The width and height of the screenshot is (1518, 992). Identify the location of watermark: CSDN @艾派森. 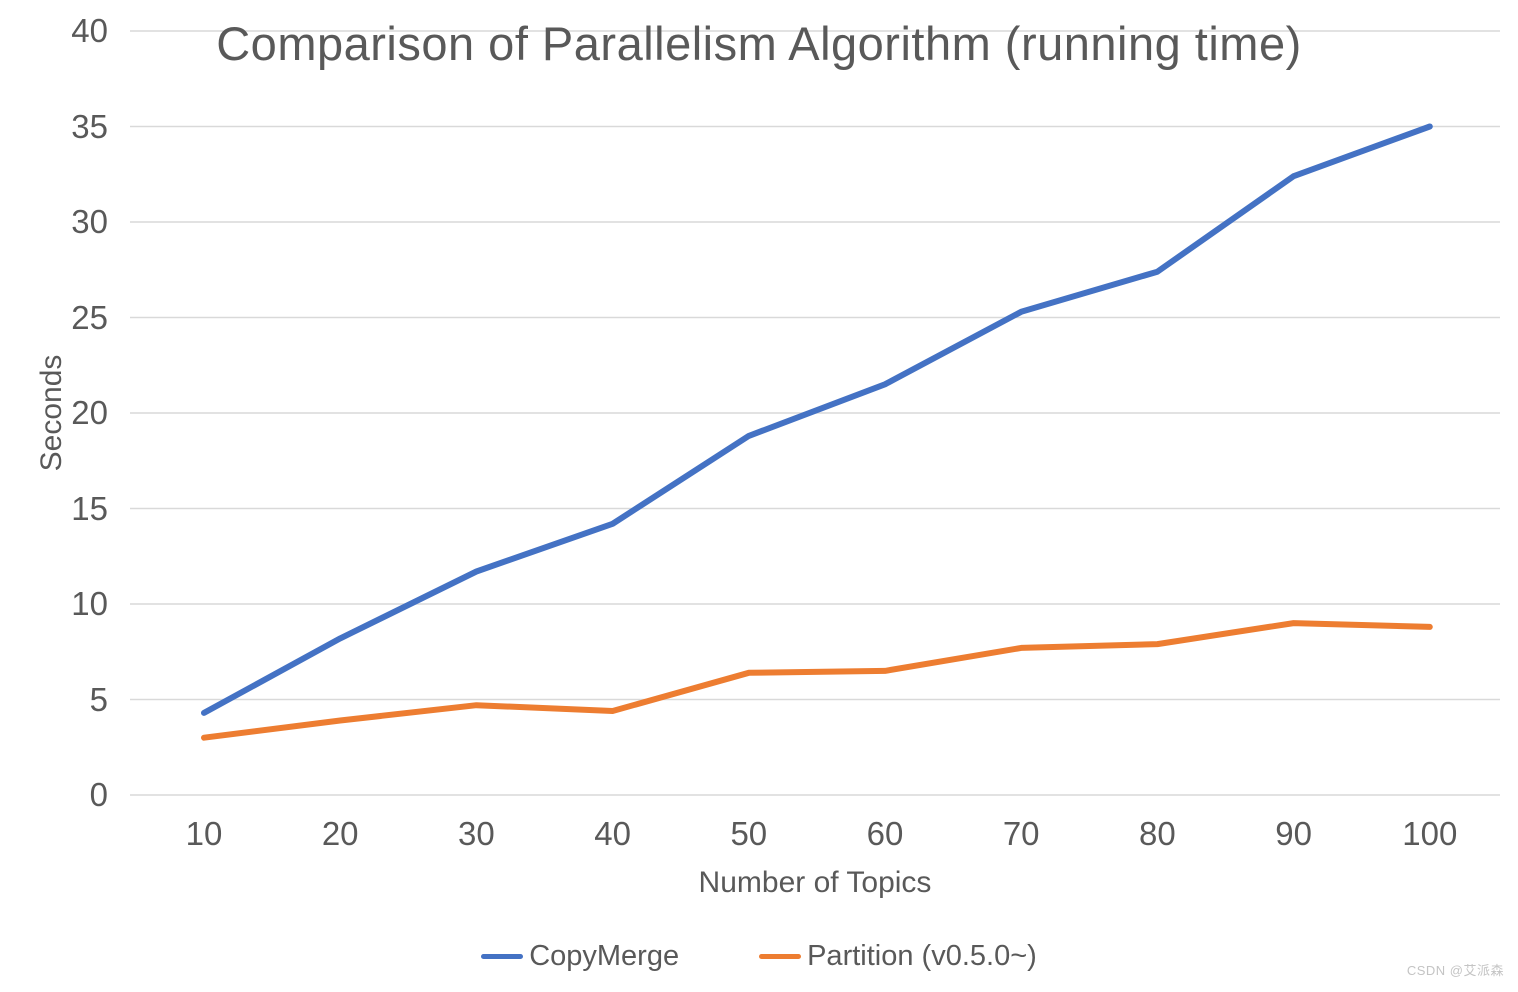
(1455, 970).